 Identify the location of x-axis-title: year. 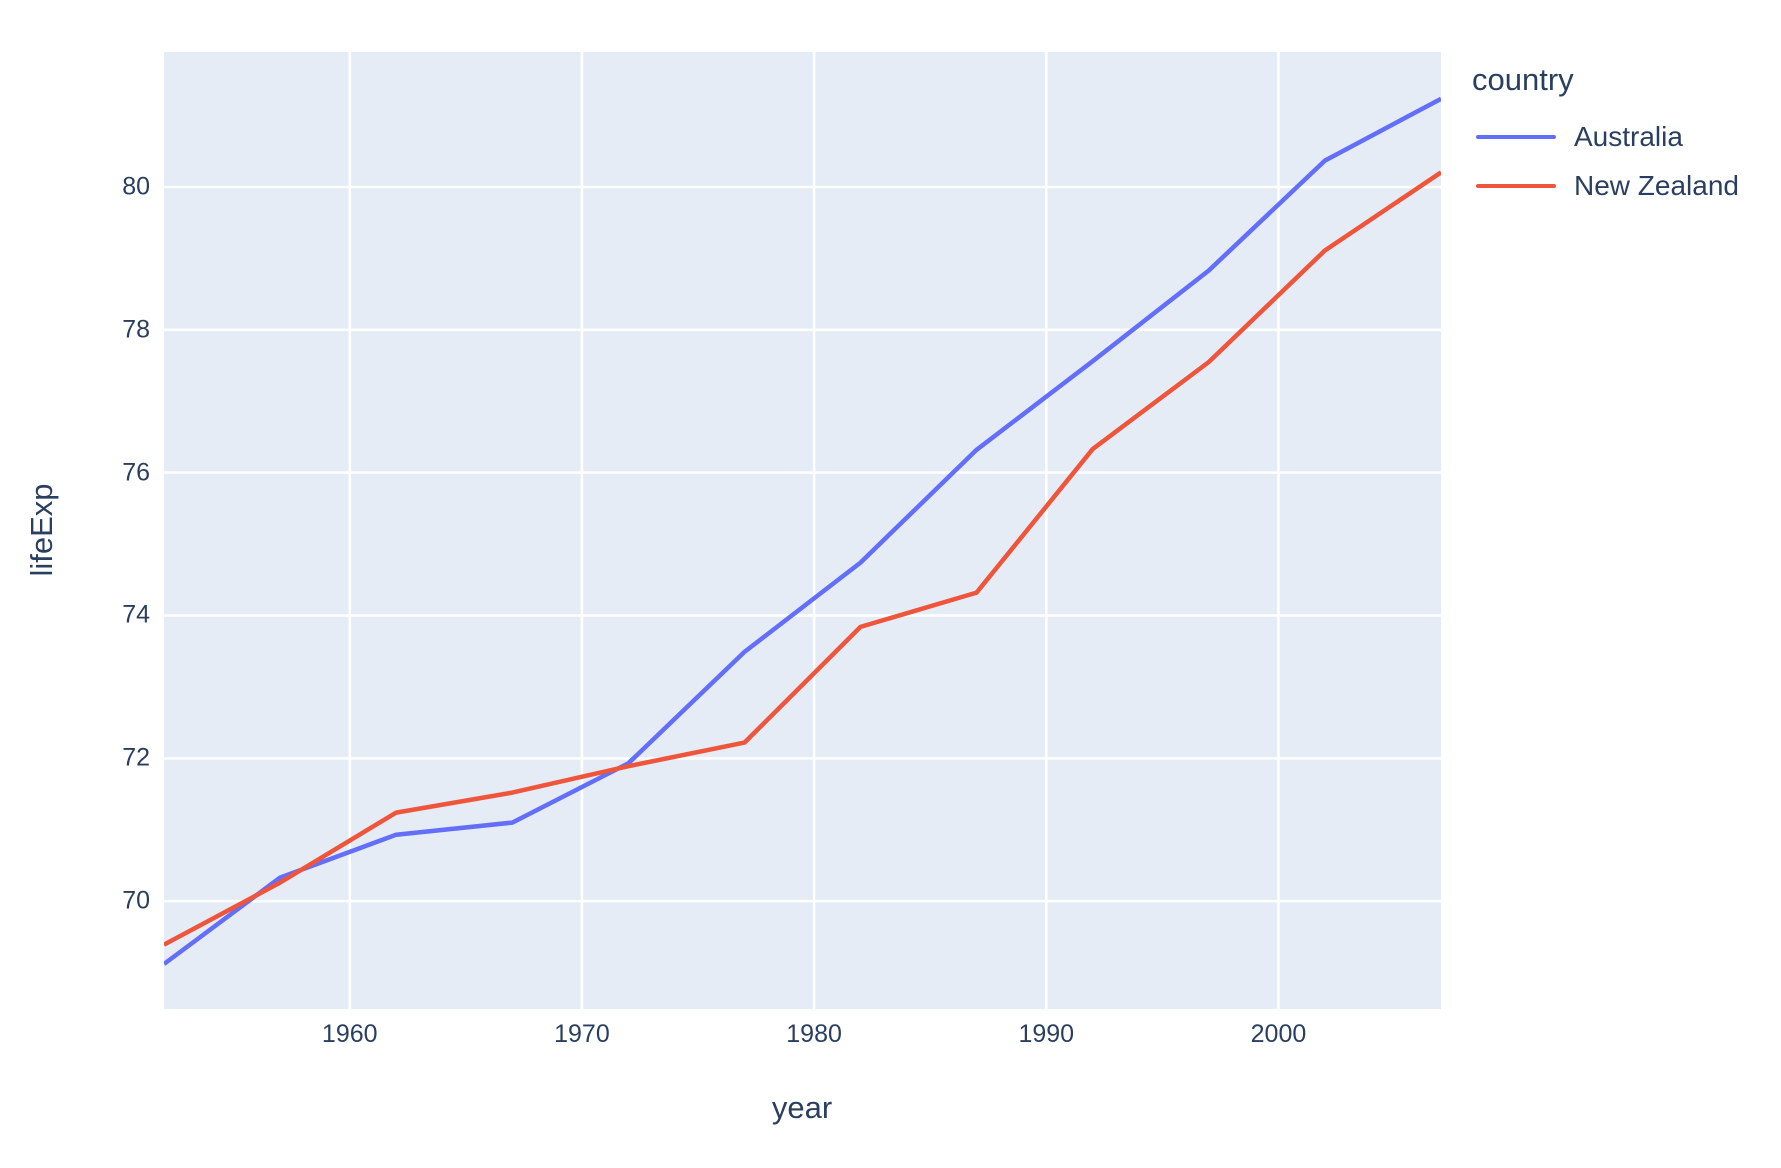
(802, 1107).